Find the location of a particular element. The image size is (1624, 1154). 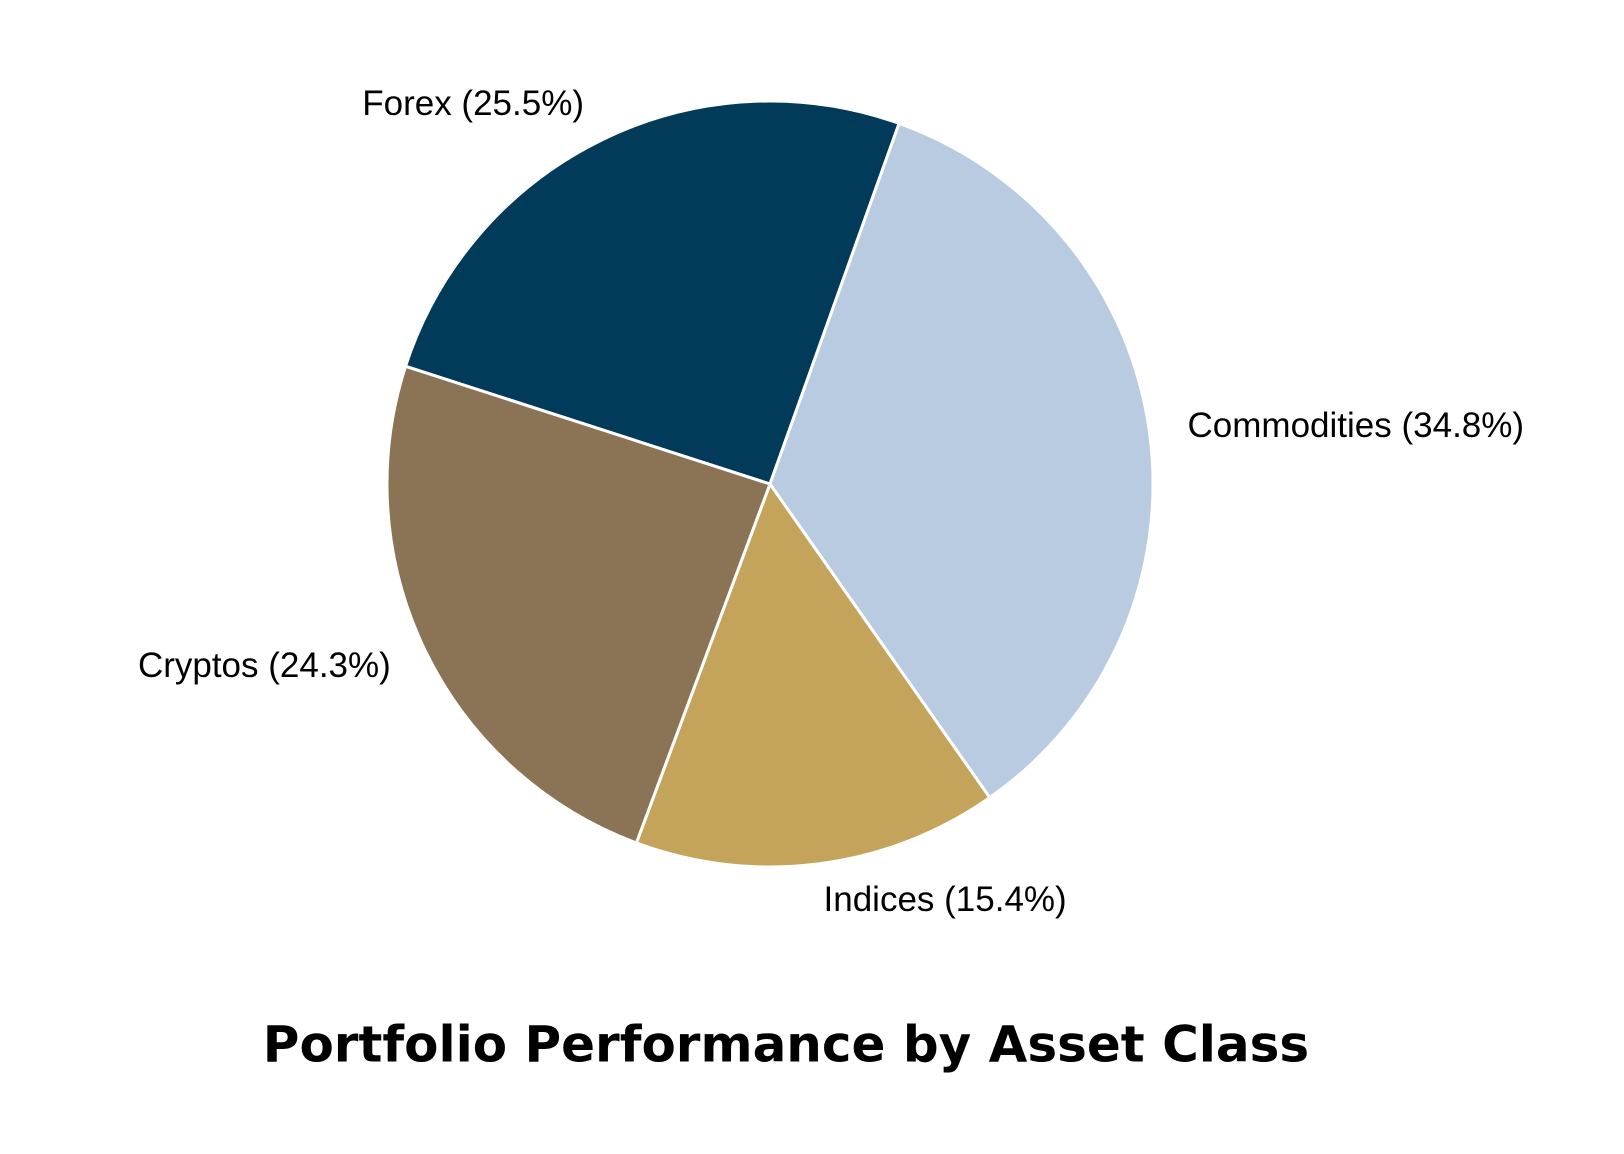

slice-label: Cryptos (24.3%) is located at coordinates (264, 665).